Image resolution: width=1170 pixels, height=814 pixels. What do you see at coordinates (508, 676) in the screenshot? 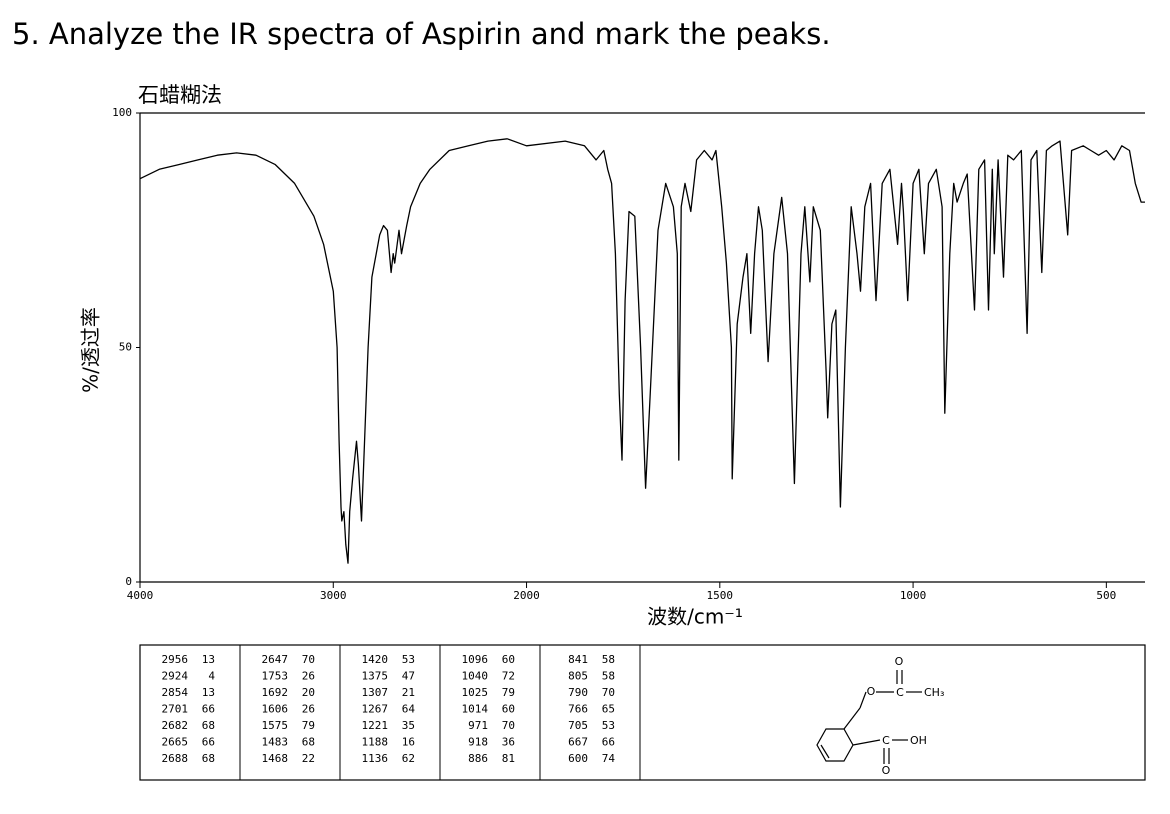
I see `transmittance: 72` at bounding box center [508, 676].